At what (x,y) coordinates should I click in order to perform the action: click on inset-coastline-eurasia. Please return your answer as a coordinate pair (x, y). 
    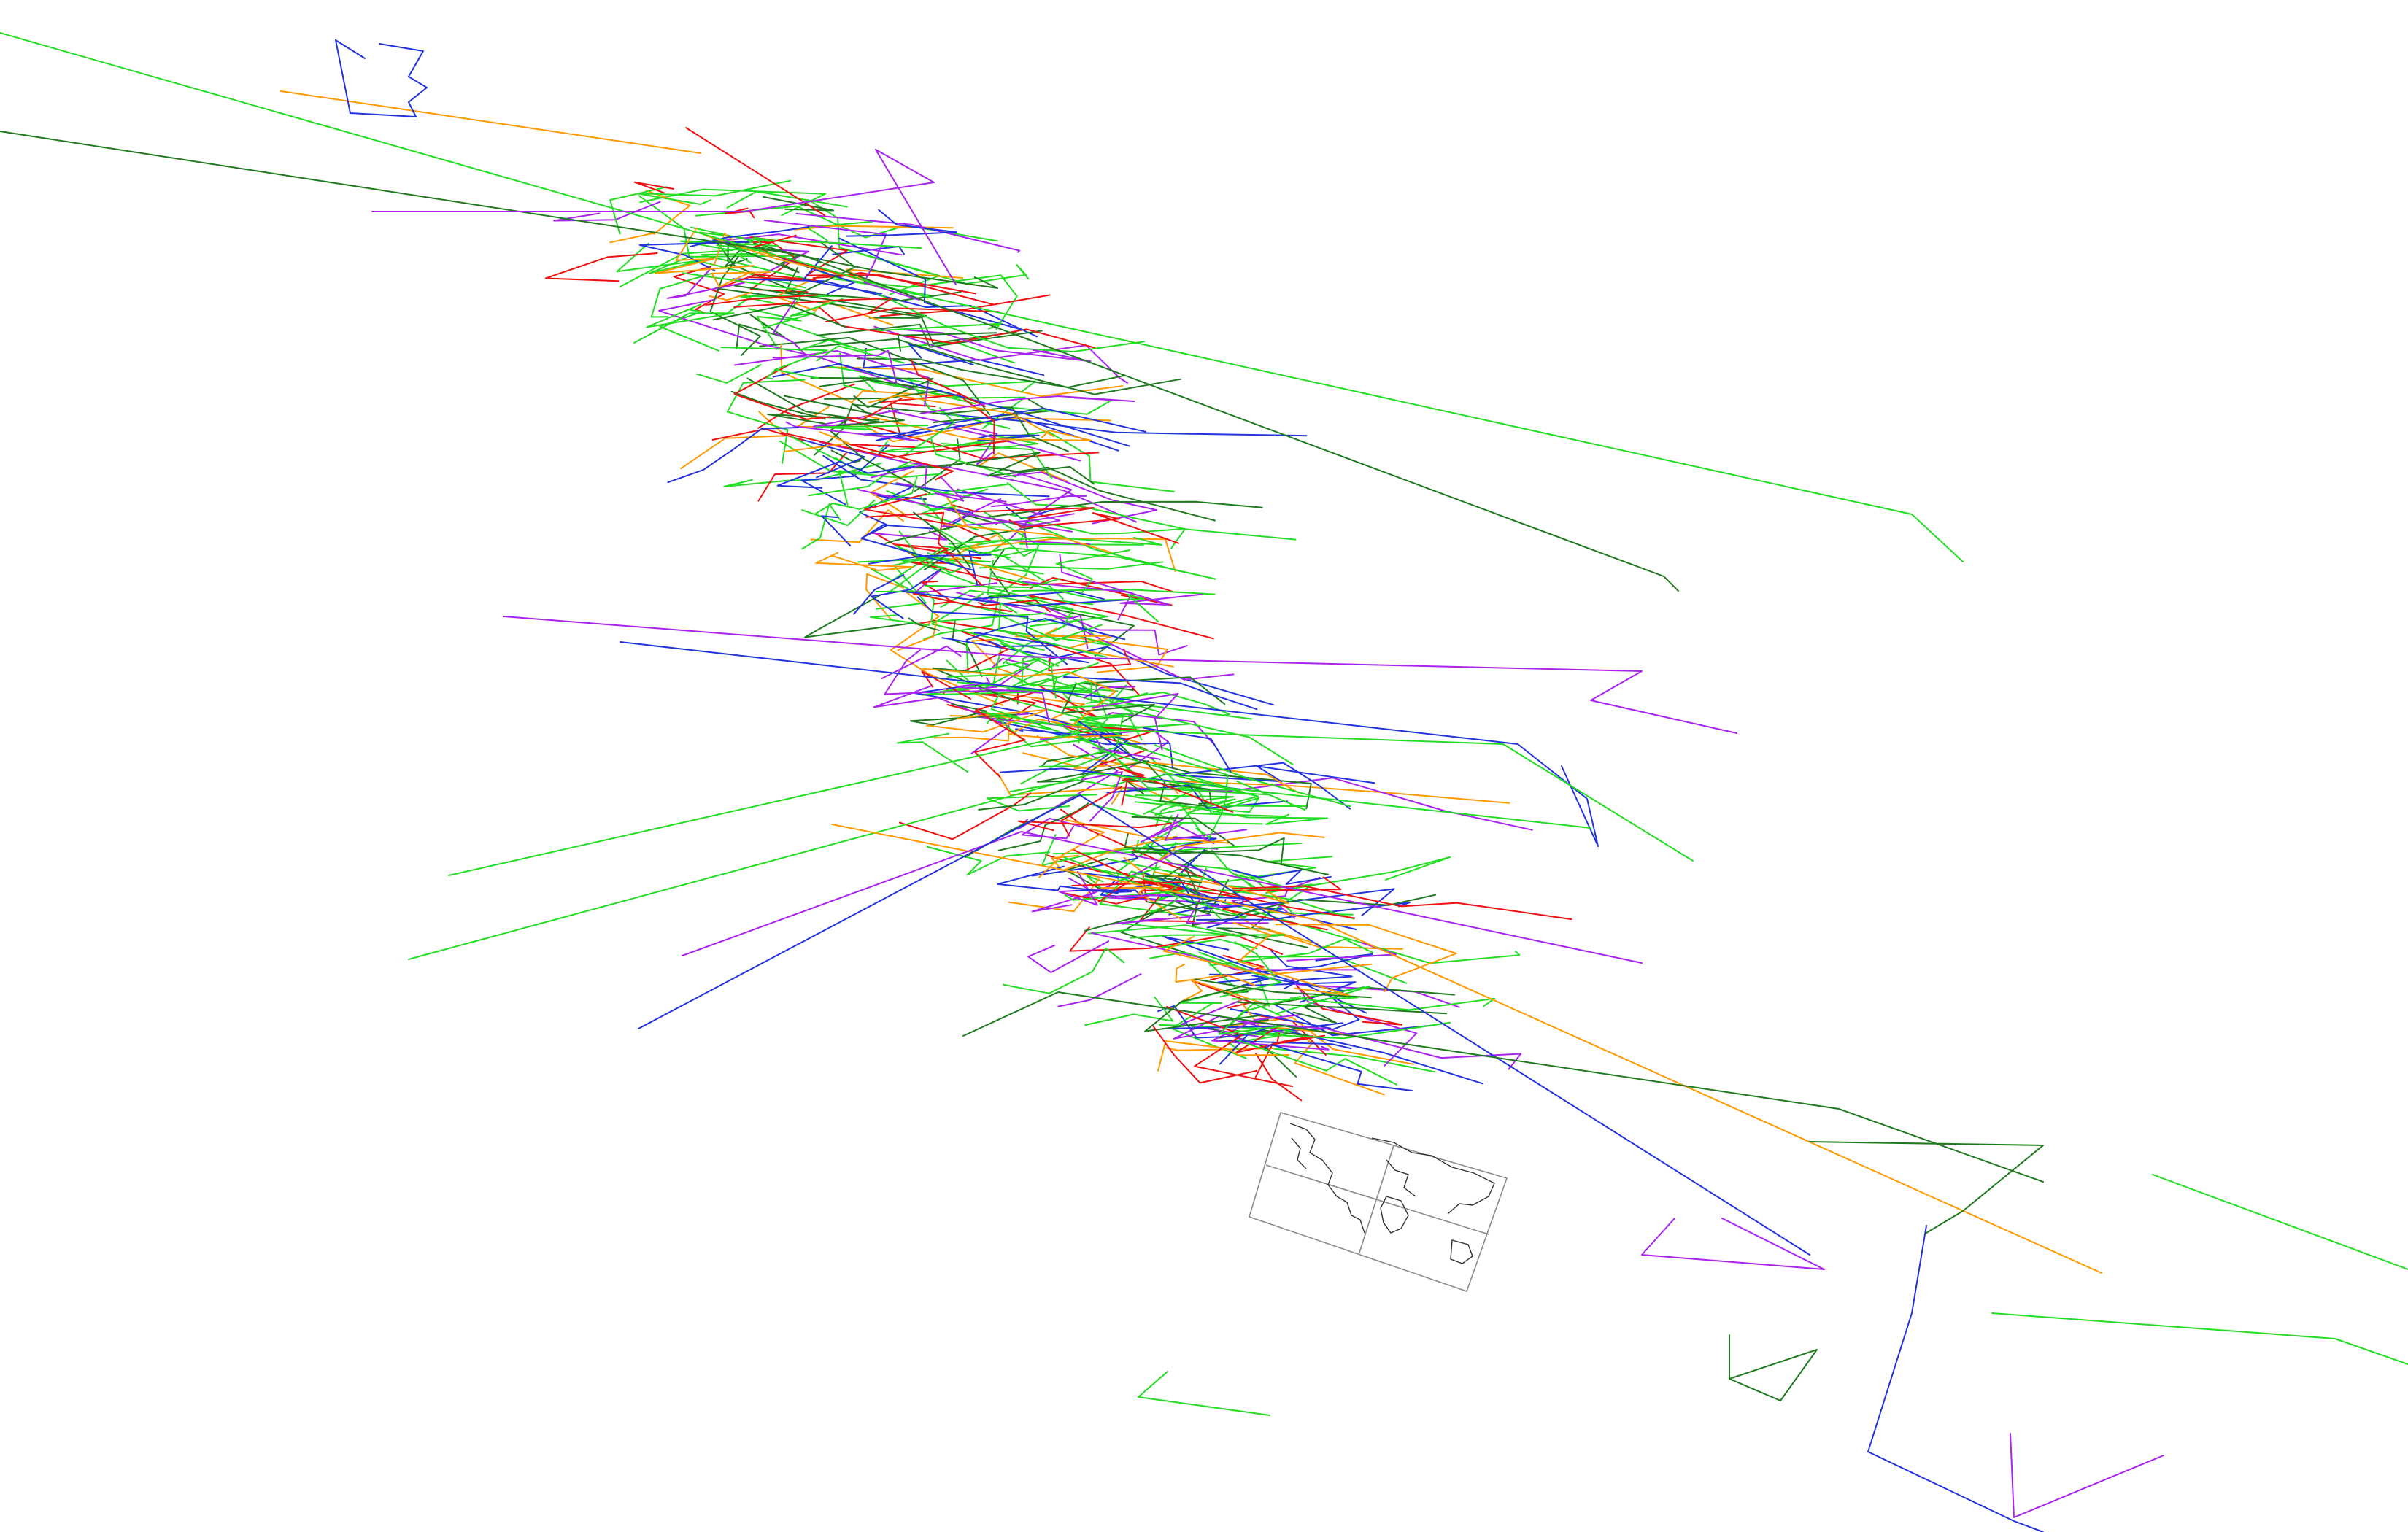
    Looking at the image, I should click on (1433, 1176).